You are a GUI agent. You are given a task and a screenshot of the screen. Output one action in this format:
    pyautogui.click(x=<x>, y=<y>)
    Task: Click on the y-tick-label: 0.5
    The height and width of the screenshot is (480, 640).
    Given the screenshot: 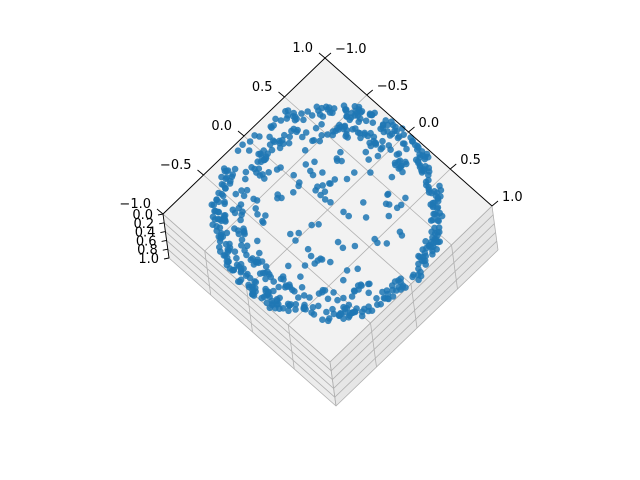 What is the action you would take?
    pyautogui.click(x=470, y=160)
    